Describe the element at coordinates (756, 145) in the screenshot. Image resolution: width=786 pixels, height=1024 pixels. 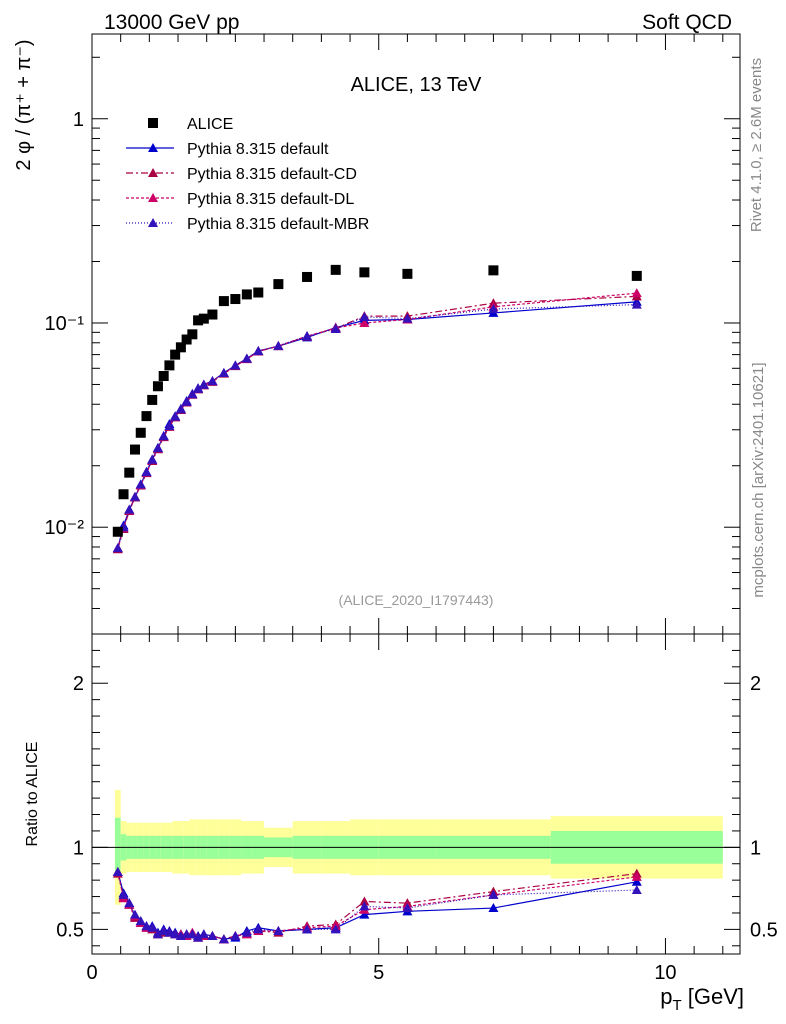
I see `rivet-version-label: Rivet 4.1.0, ≥ 2.6M events` at that location.